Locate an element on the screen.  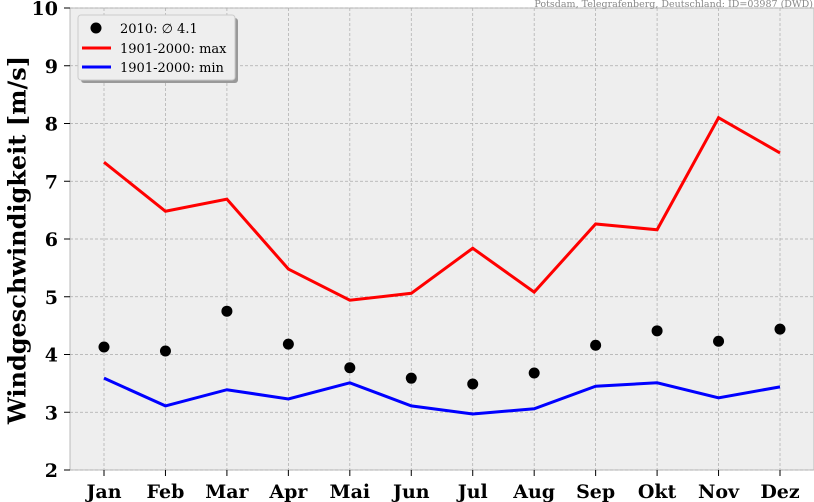
data-point-2010-aug is located at coordinates (534, 373).